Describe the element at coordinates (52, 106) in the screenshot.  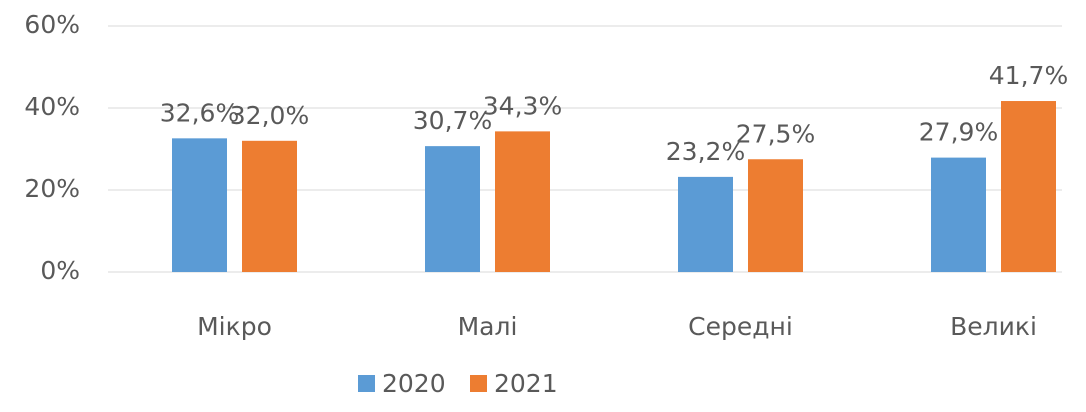
I see `y-tick-label: 40%` at that location.